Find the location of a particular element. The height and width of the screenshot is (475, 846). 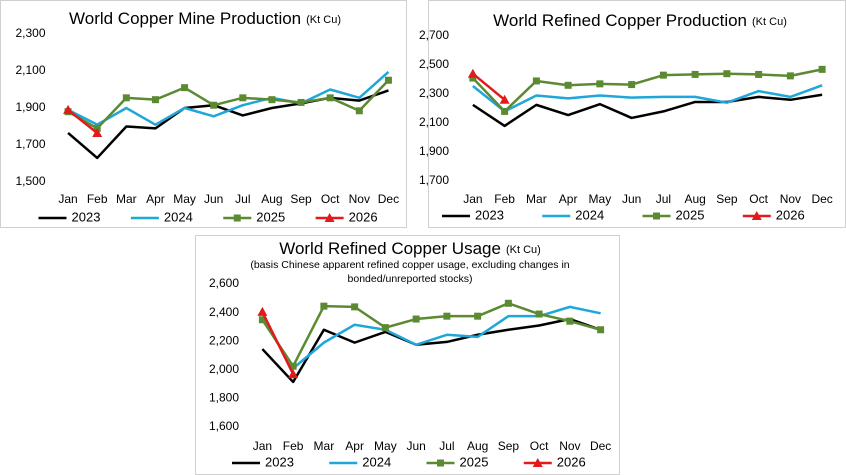

title-text: World Refined Copper Usage is located at coordinates (390, 248).